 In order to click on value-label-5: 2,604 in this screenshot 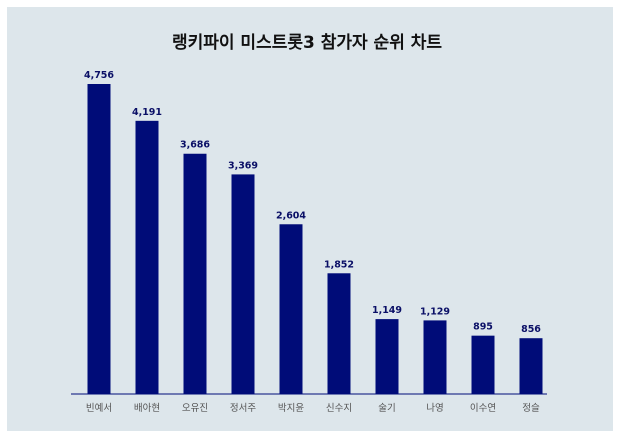, I will do `click(291, 215)`.